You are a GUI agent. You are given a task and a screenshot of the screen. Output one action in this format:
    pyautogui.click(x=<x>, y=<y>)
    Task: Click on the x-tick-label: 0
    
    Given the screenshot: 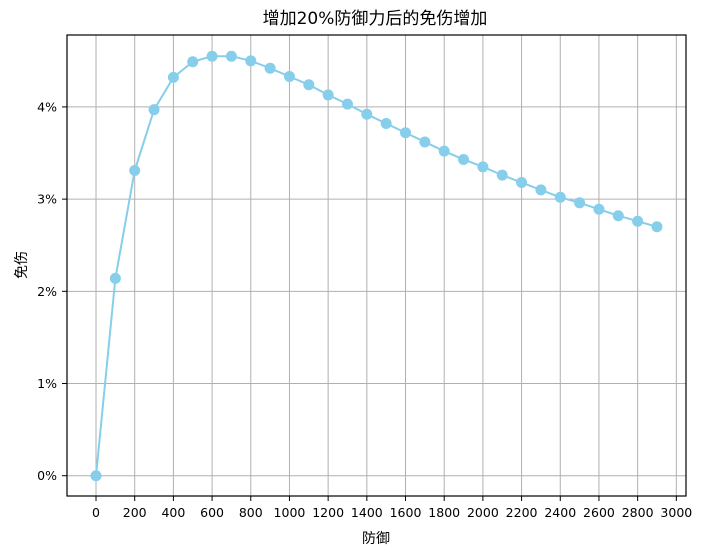 What is the action you would take?
    pyautogui.click(x=96, y=512)
    